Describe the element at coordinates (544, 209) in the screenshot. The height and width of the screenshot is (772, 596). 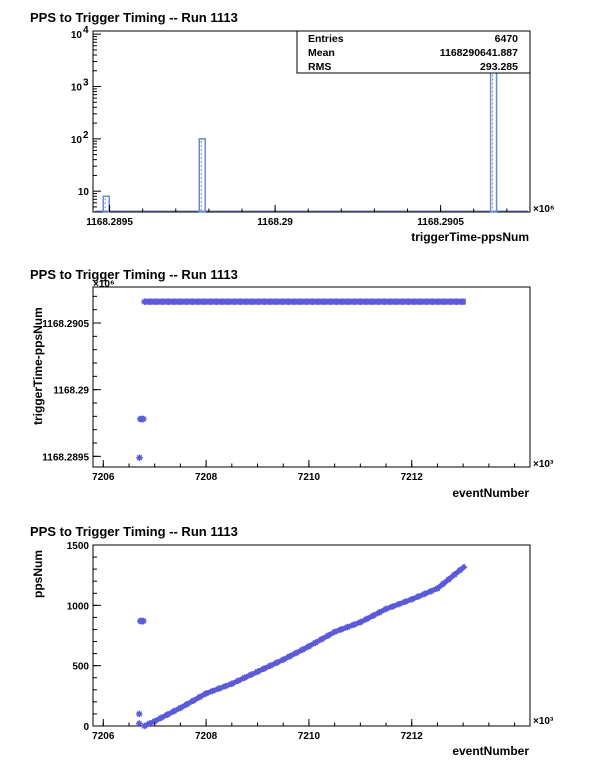
I see `x-multiplier-1: ×10⁶` at that location.